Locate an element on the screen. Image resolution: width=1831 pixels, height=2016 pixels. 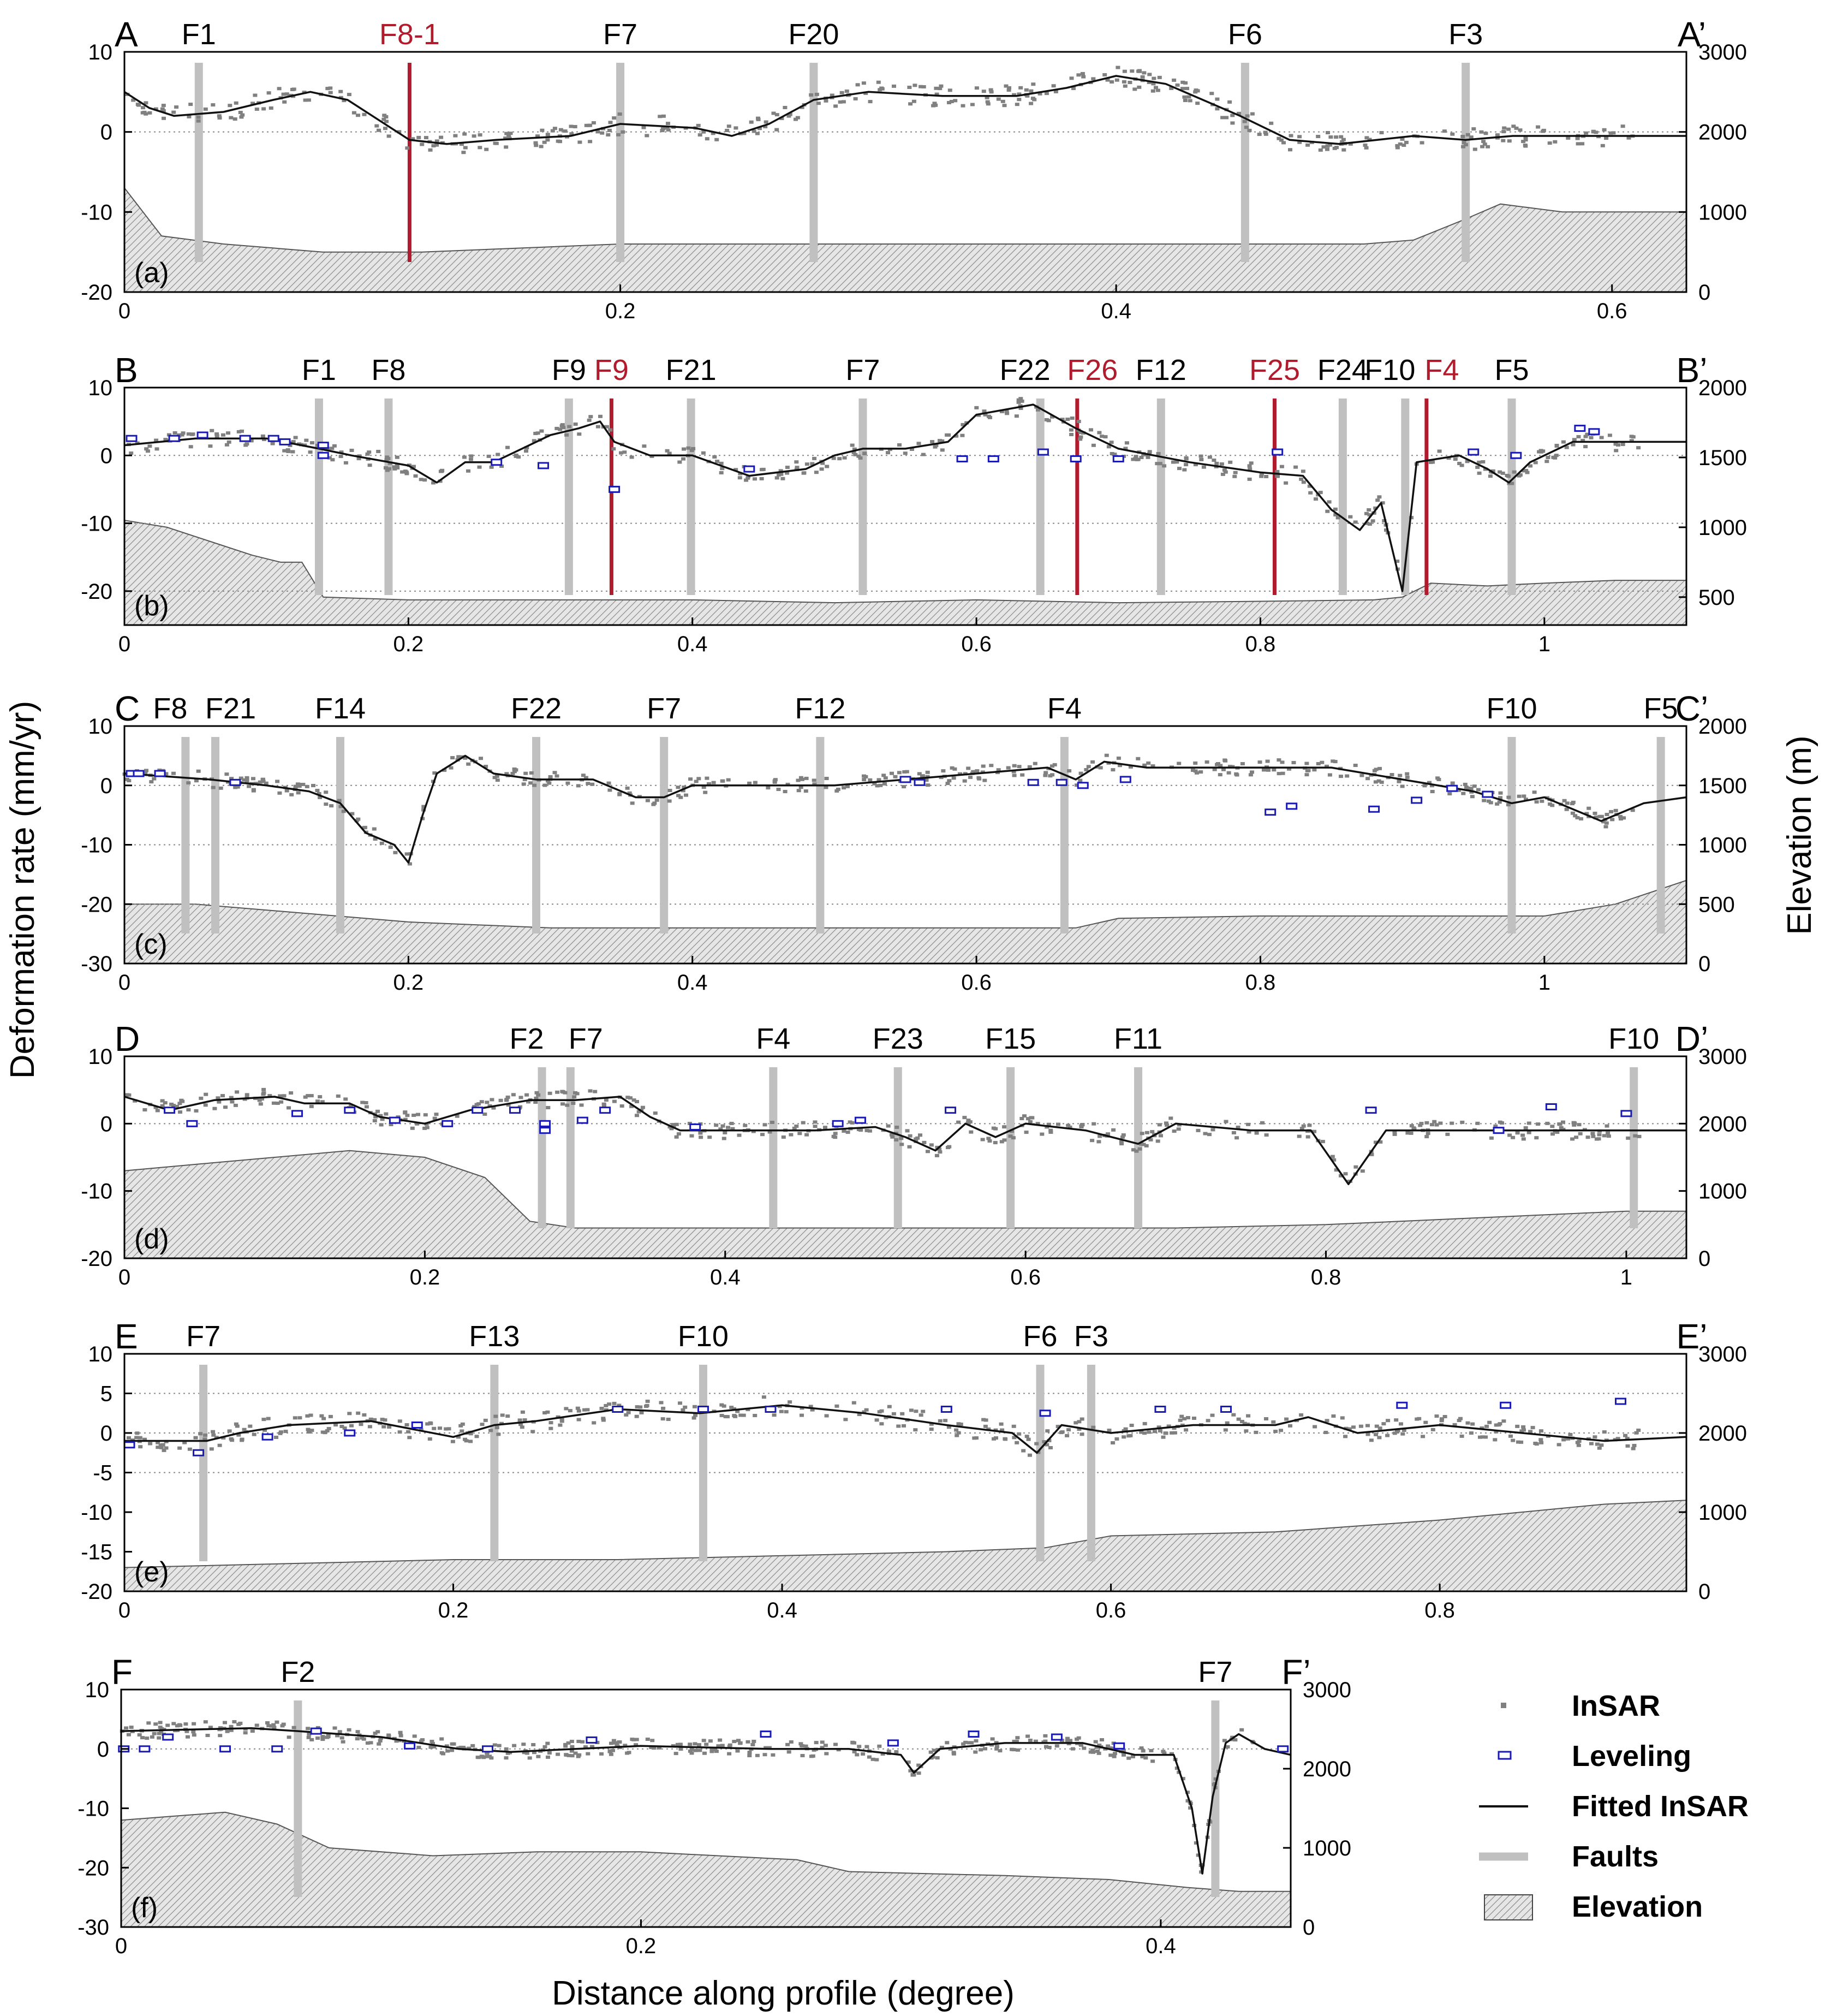
fault-label: F9 is located at coordinates (569, 370).